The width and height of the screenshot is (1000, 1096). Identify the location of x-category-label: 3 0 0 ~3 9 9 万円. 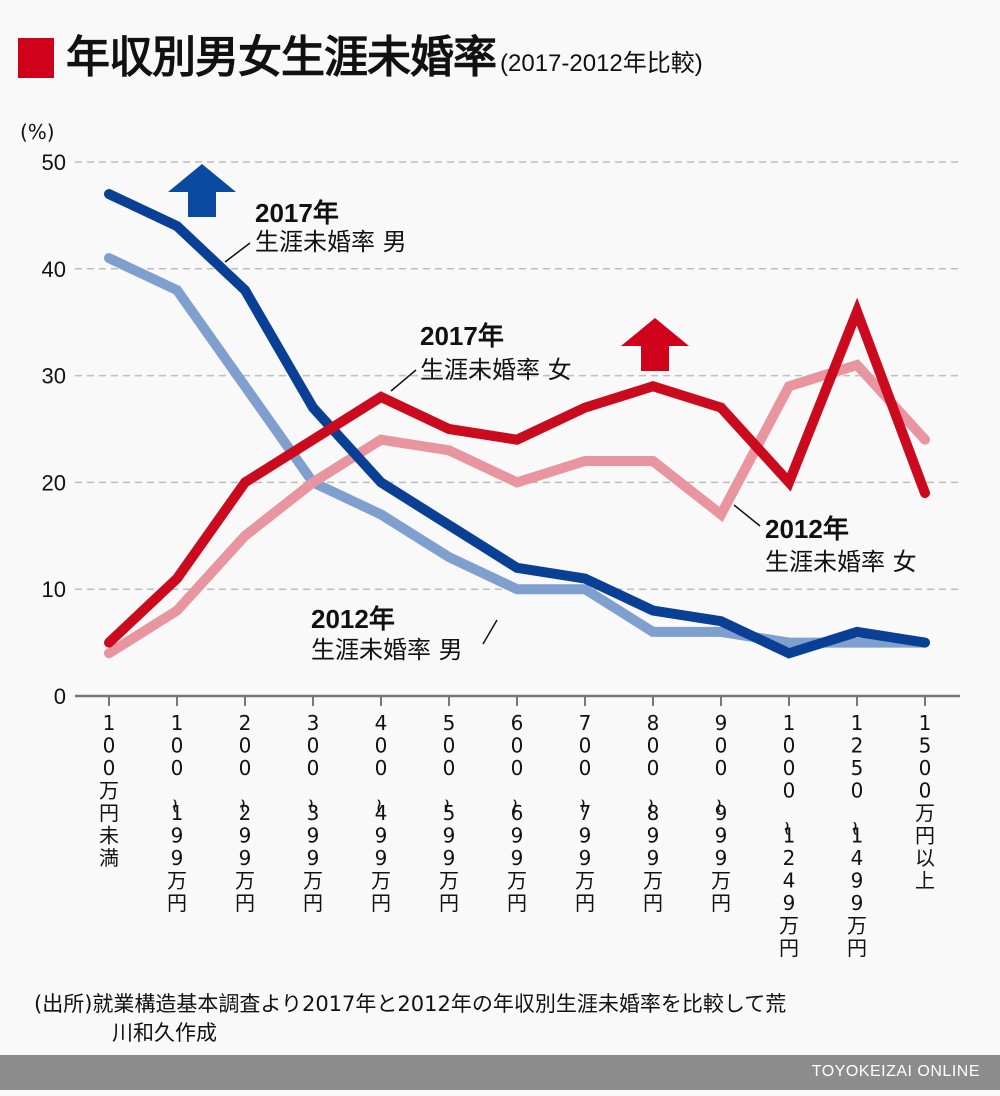
(312, 813).